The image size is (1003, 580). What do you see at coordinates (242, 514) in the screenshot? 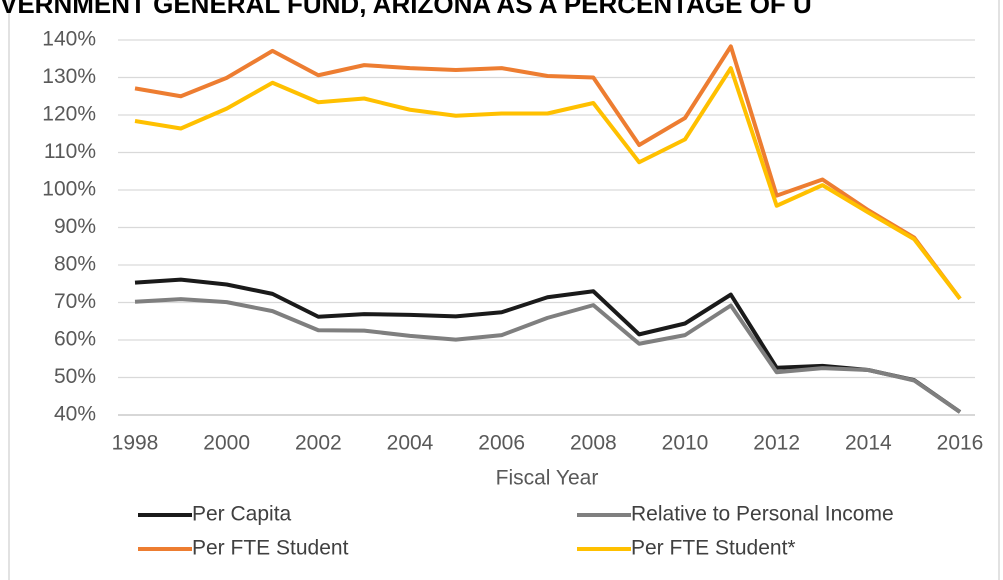
I see `legend-label: Per Capita` at bounding box center [242, 514].